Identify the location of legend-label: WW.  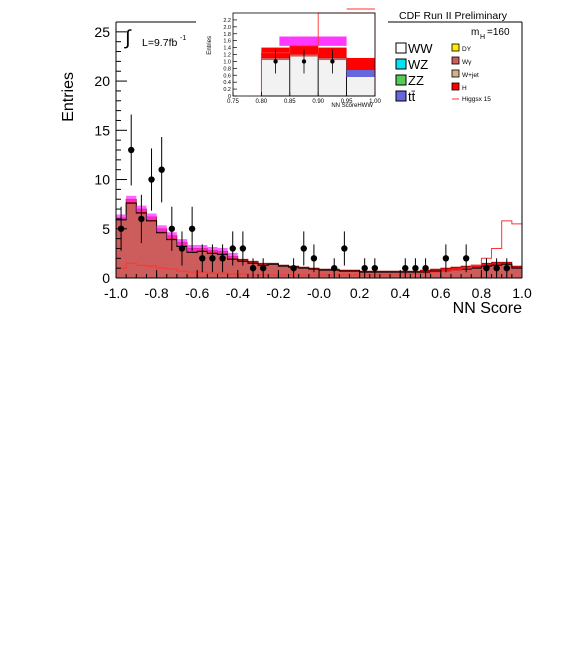
(420, 48).